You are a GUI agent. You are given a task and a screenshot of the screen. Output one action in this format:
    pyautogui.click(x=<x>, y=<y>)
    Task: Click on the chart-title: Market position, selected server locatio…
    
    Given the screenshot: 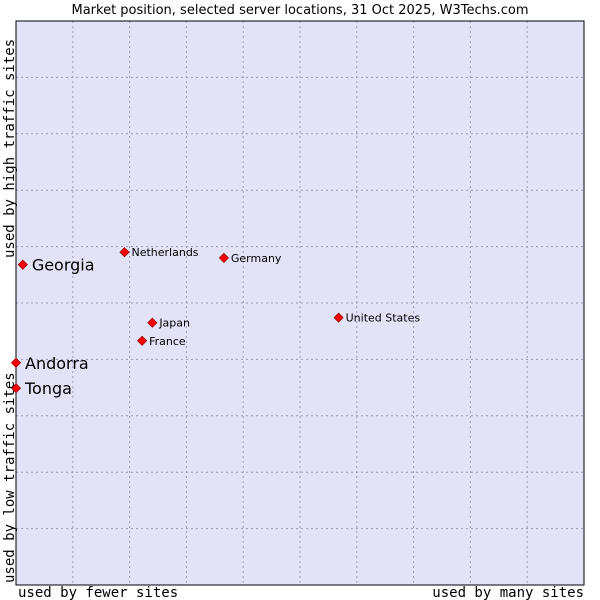 What is the action you would take?
    pyautogui.click(x=299, y=10)
    